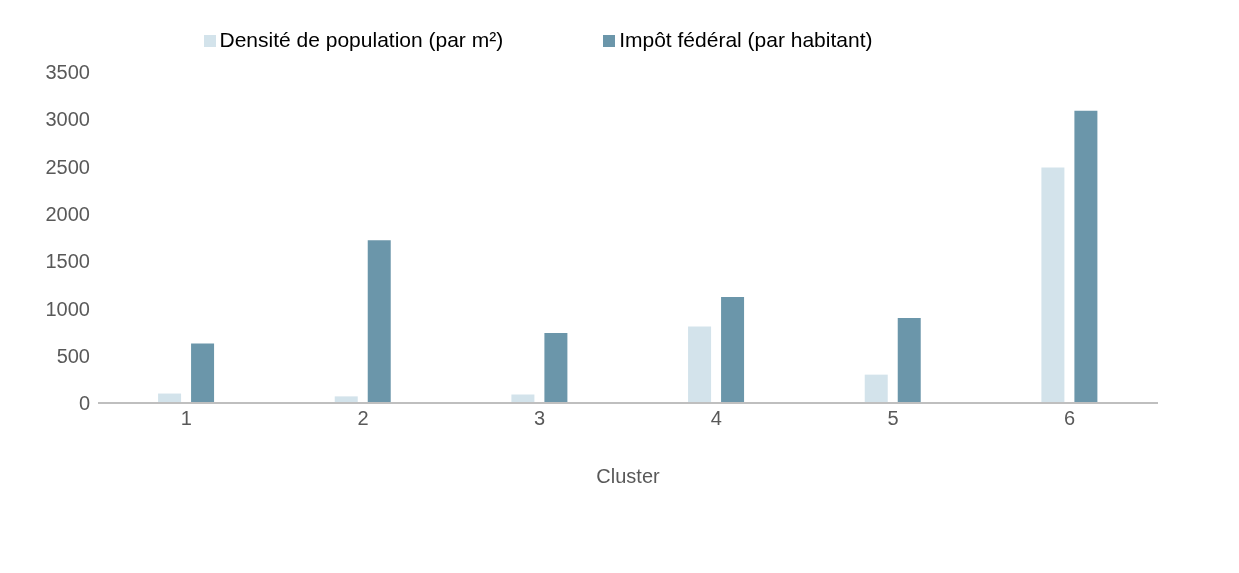  What do you see at coordinates (1070, 418) in the screenshot?
I see `x-tick-label: 6` at bounding box center [1070, 418].